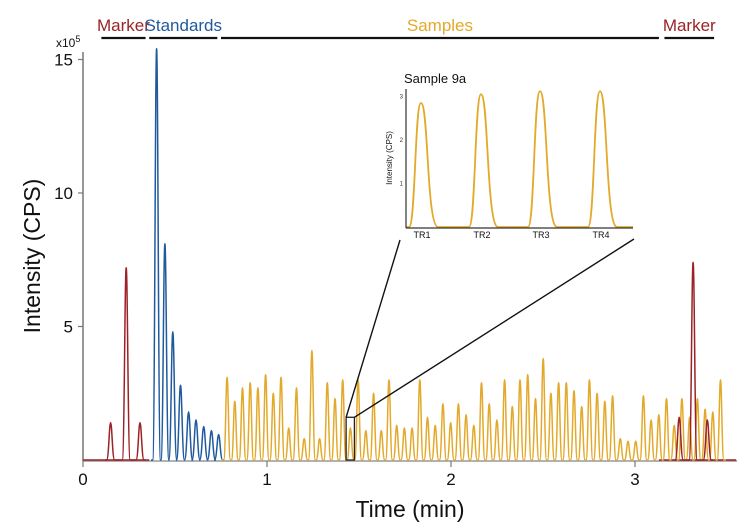 The image size is (750, 529). I want to click on inset-category-label: TR4, so click(600, 235).